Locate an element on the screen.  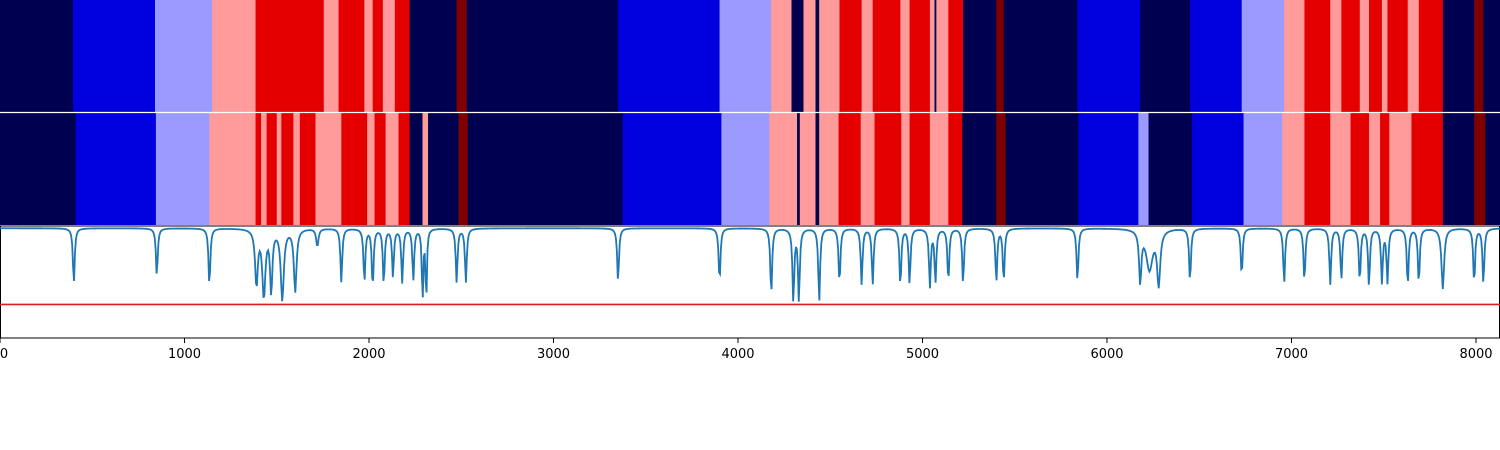
x-tick-label: 5000 is located at coordinates (922, 354).